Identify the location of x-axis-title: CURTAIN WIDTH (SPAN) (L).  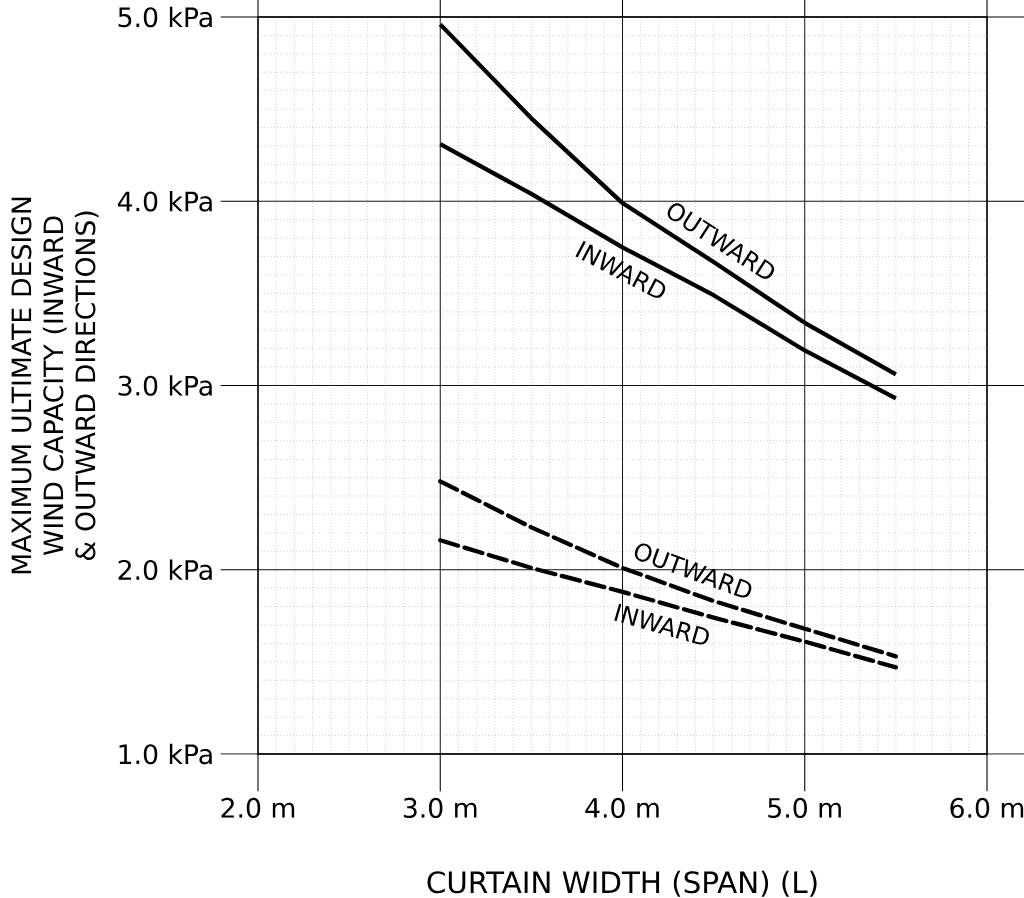
(622, 883).